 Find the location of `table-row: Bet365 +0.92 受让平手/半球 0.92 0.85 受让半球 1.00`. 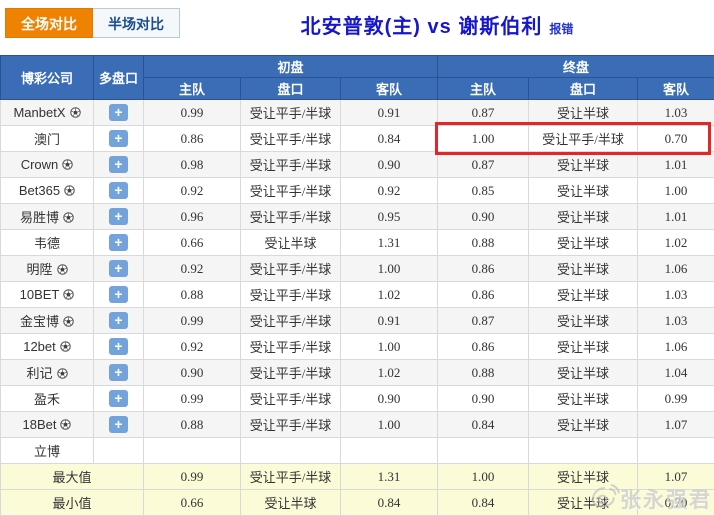

table-row: Bet365 +0.92 受让平手/半球 0.92 0.85 受让半球 1.00 is located at coordinates (357, 190).